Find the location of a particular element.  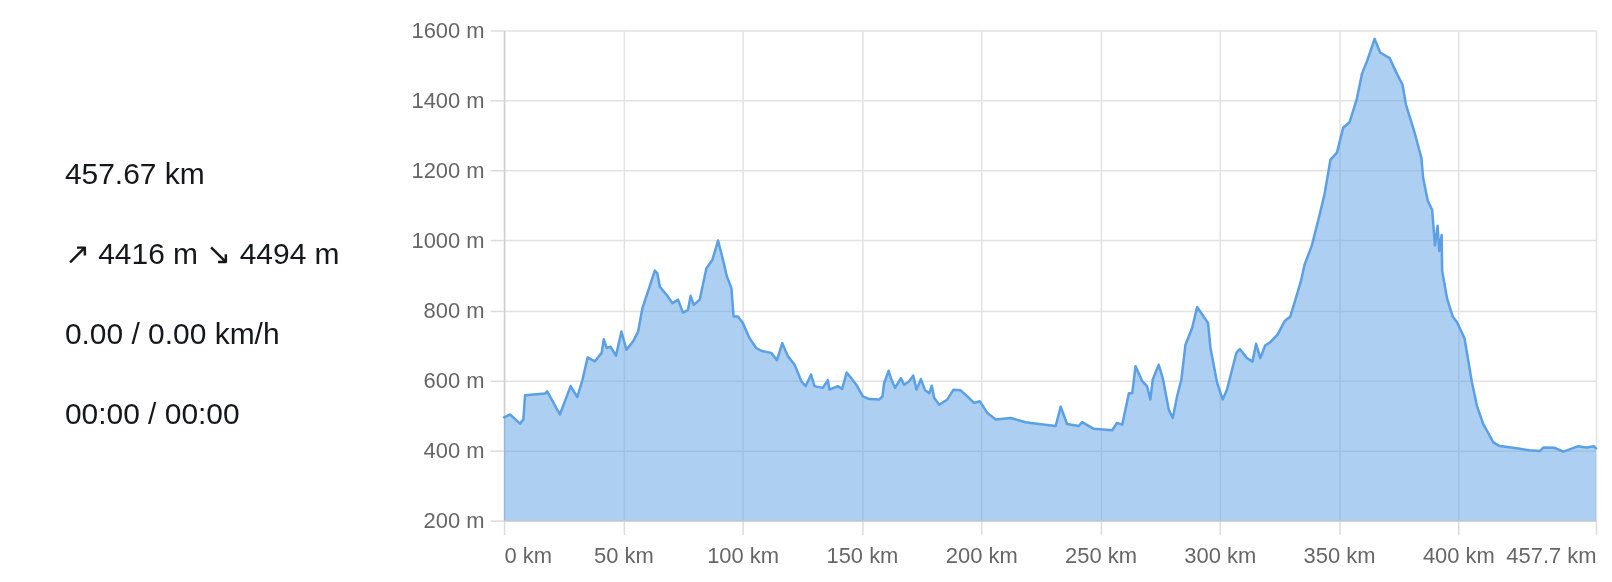

x-tick-label: 50 km is located at coordinates (623, 555).